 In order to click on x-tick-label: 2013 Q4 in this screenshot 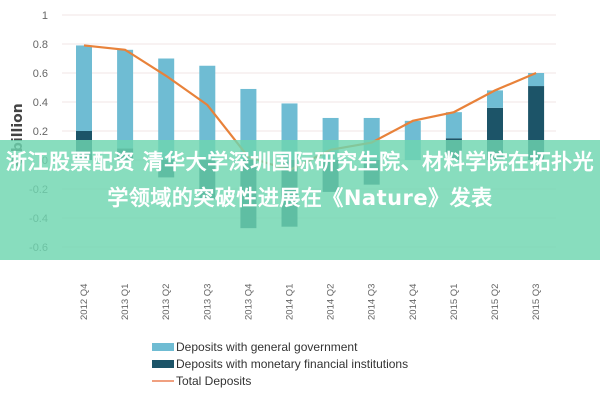, I will do `click(248, 302)`.